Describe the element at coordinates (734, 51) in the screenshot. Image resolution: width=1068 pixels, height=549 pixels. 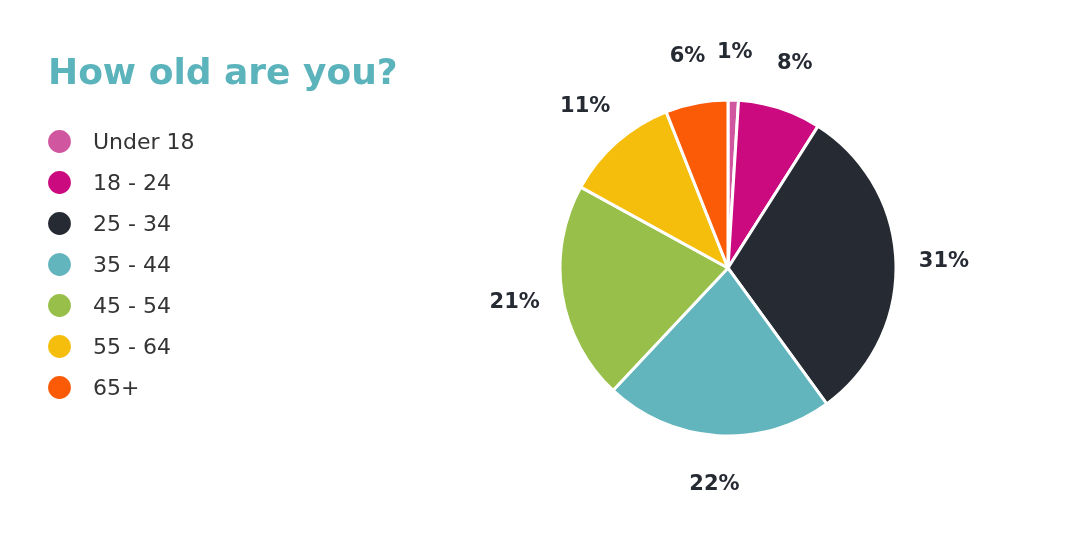
I see `data-label: 1%` at that location.